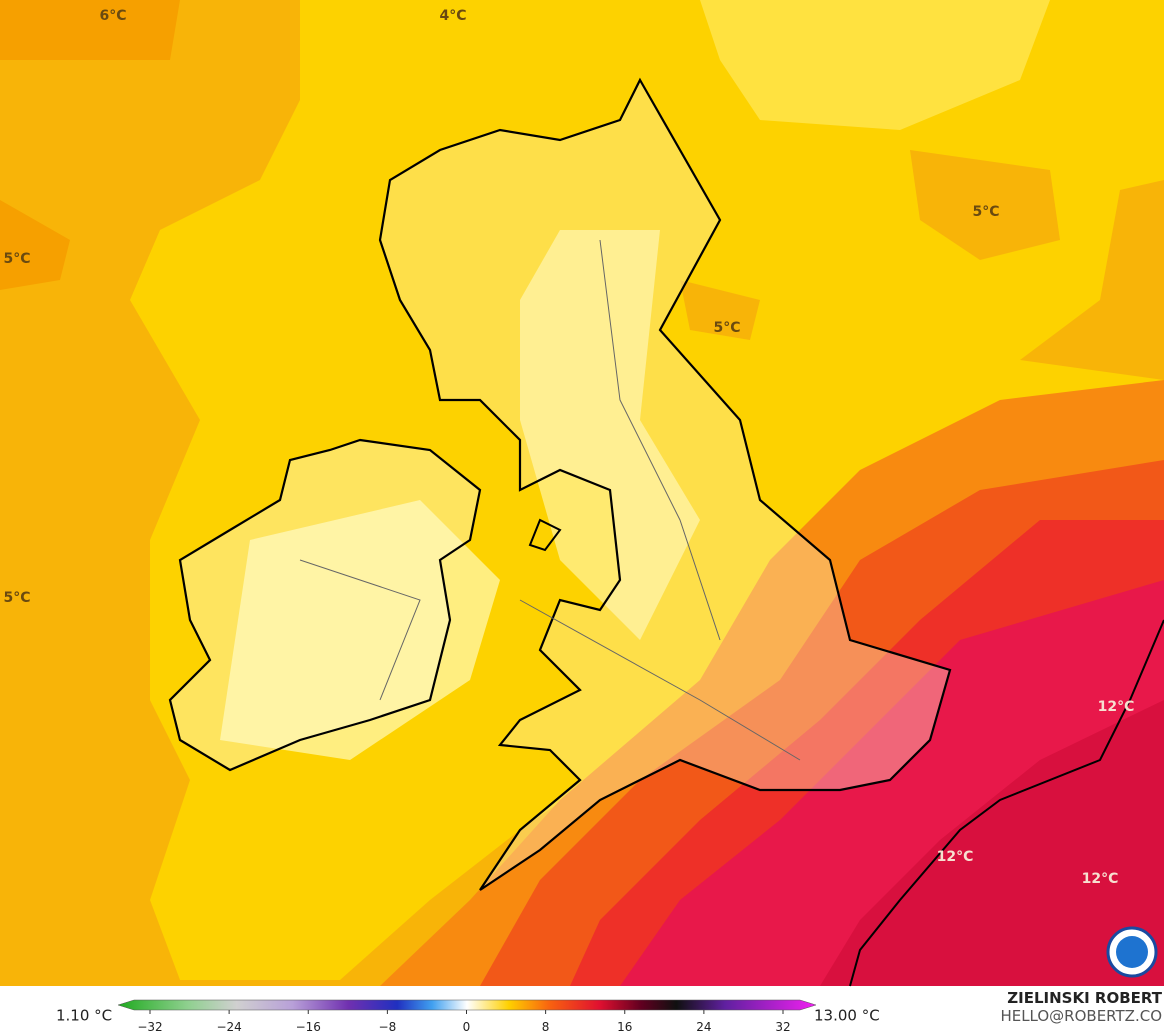 The height and width of the screenshot is (1035, 1164). Describe the element at coordinates (228, 1027) in the screenshot. I see `colorbar-tick-label: −24` at that location.